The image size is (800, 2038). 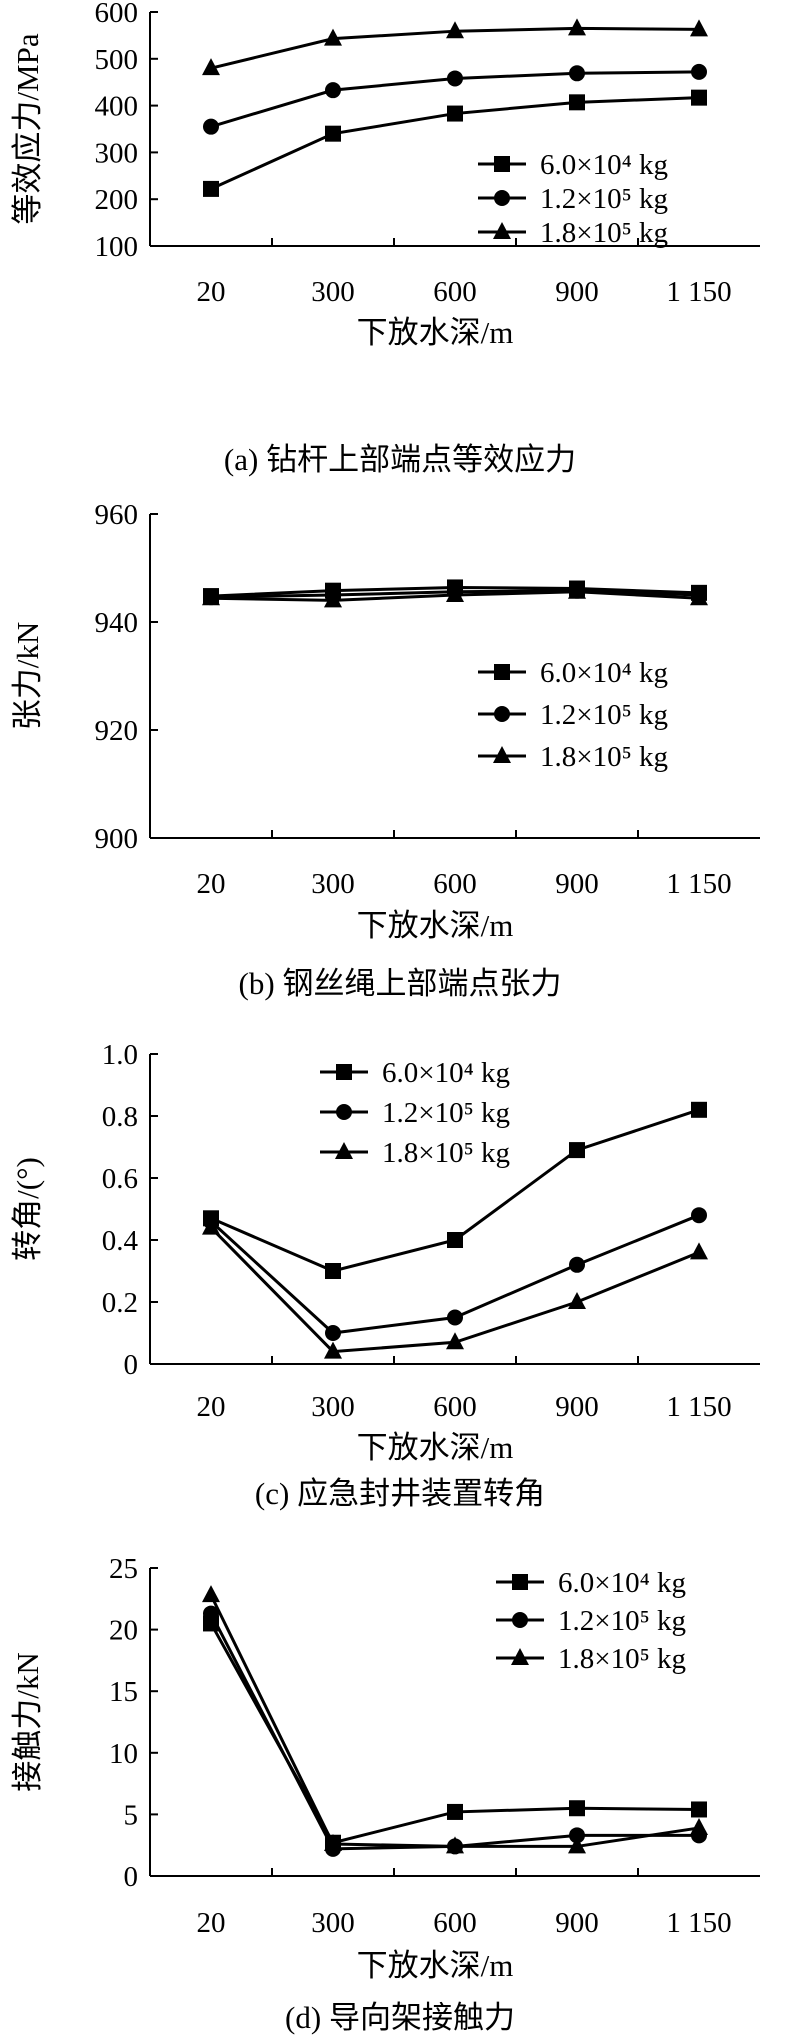 I want to click on y-tick-label: 0, so click(x=131, y=1877).